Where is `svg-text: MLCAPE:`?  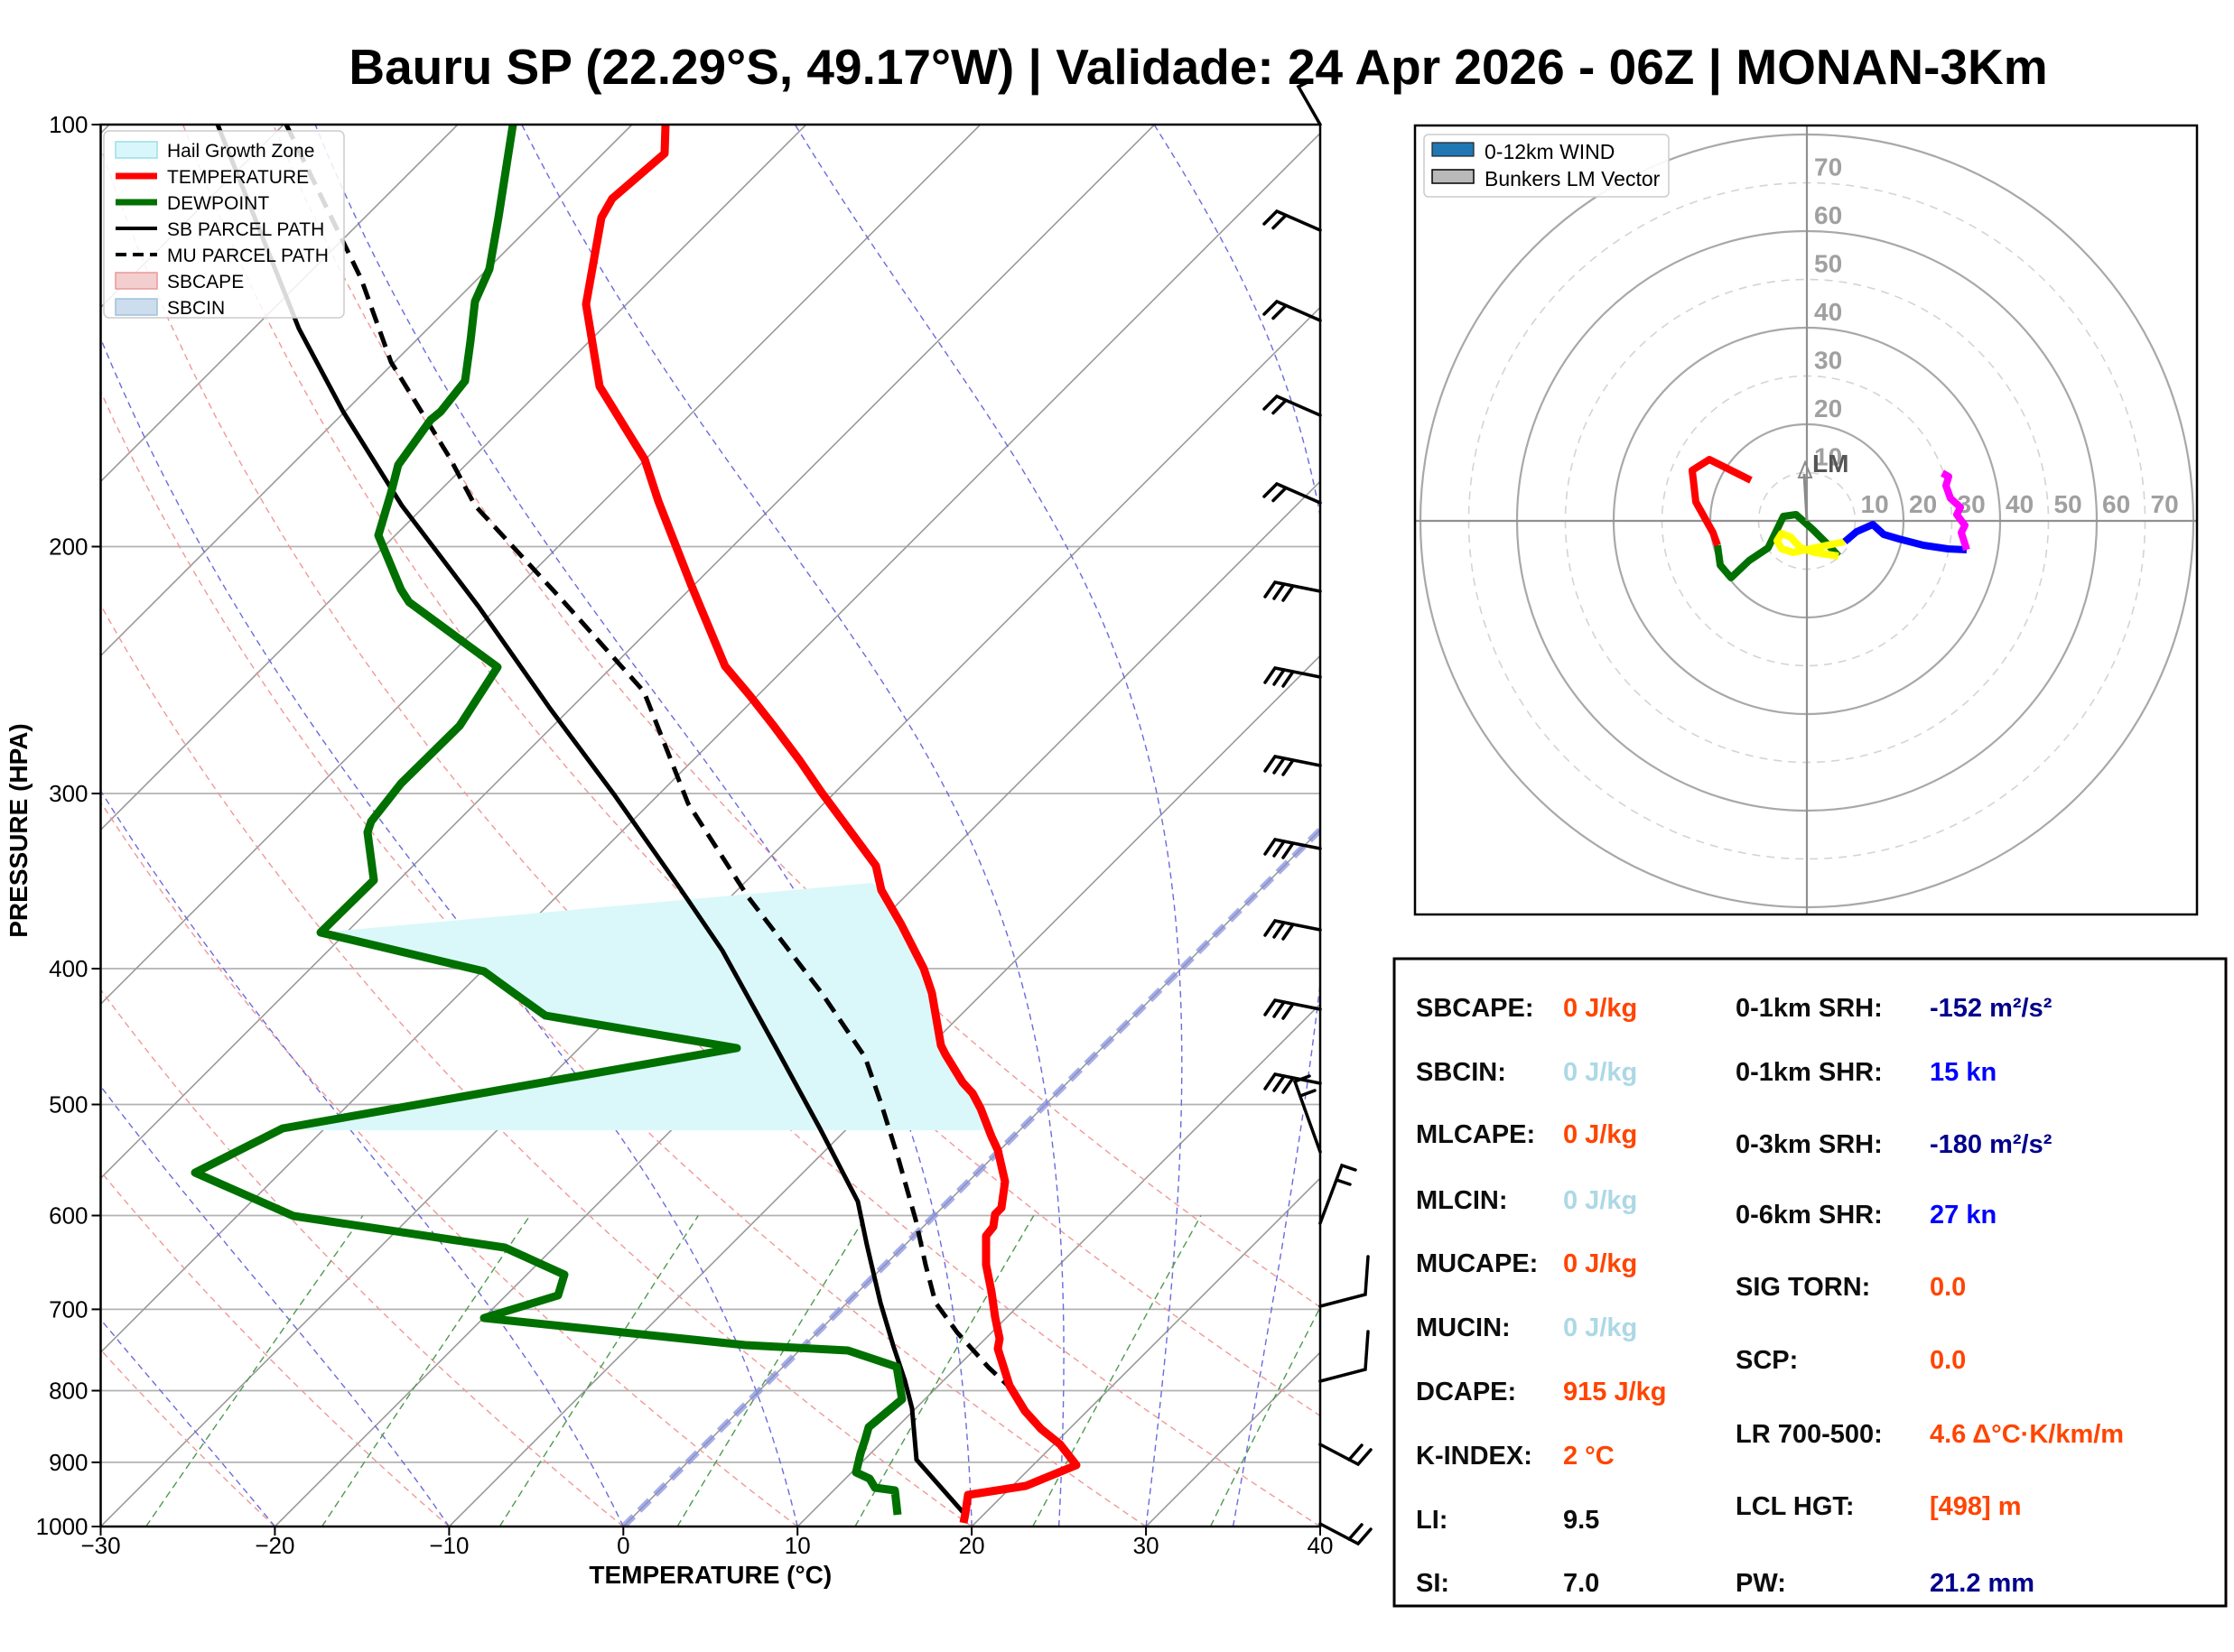 svg-text: MLCAPE: is located at coordinates (1475, 1134).